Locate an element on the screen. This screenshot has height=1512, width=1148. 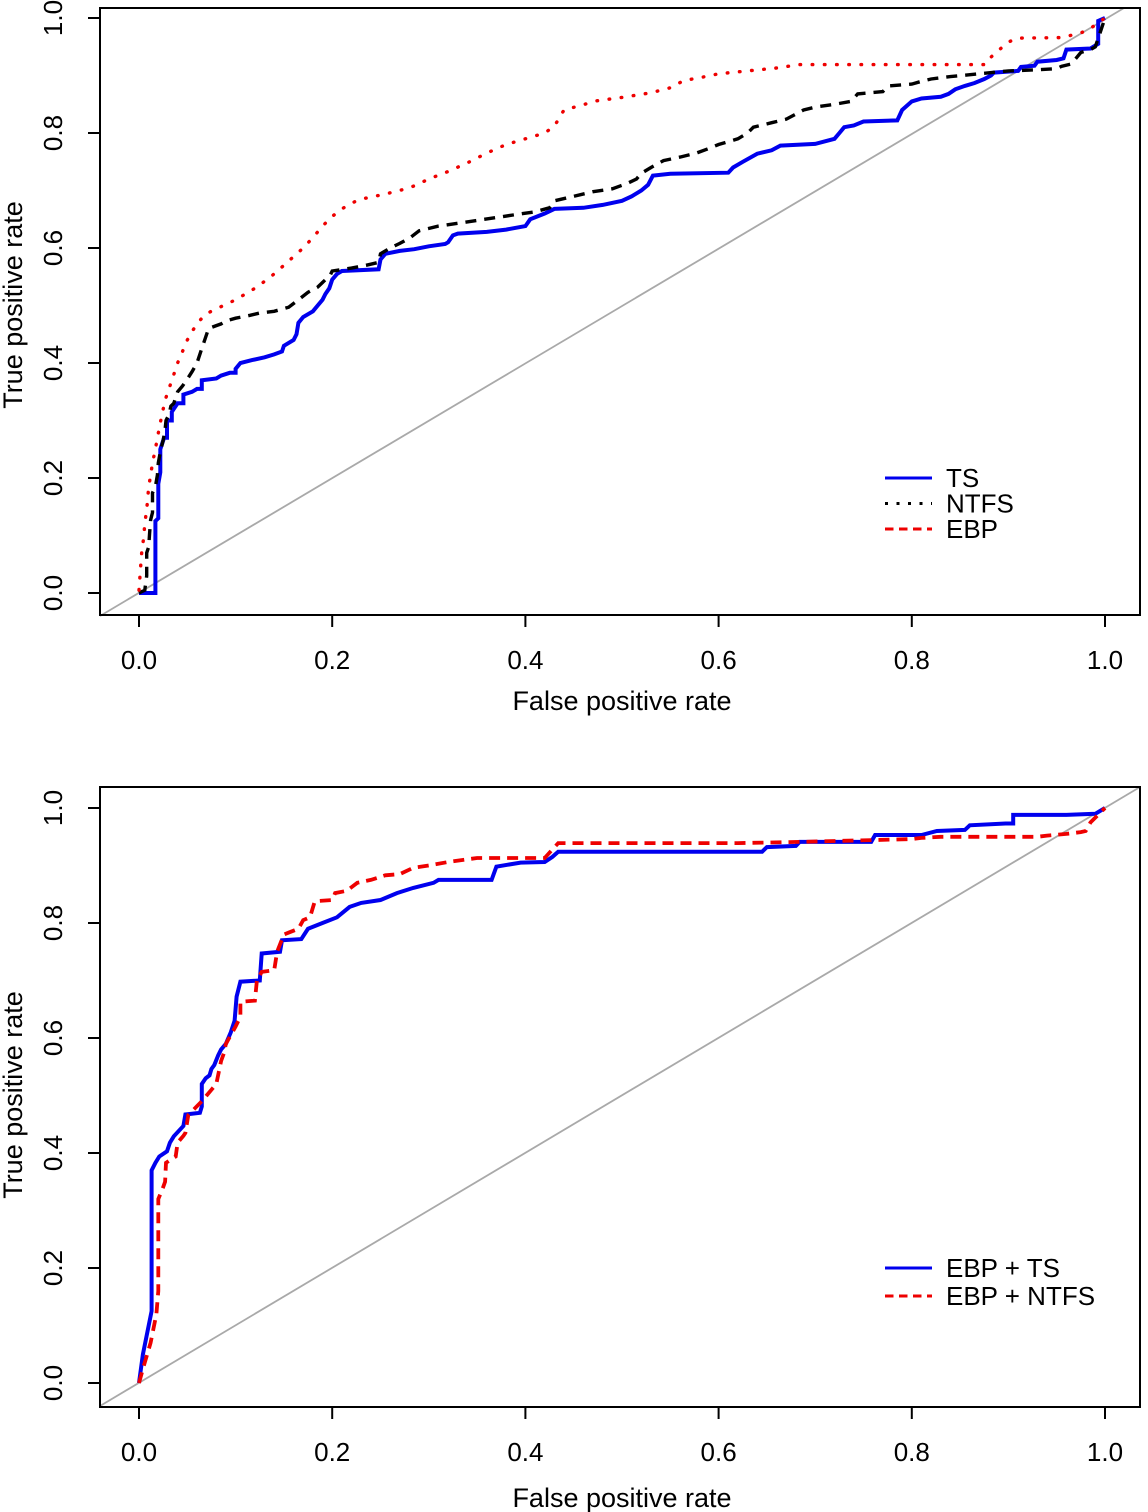
legend-label: NTFS is located at coordinates (980, 504).